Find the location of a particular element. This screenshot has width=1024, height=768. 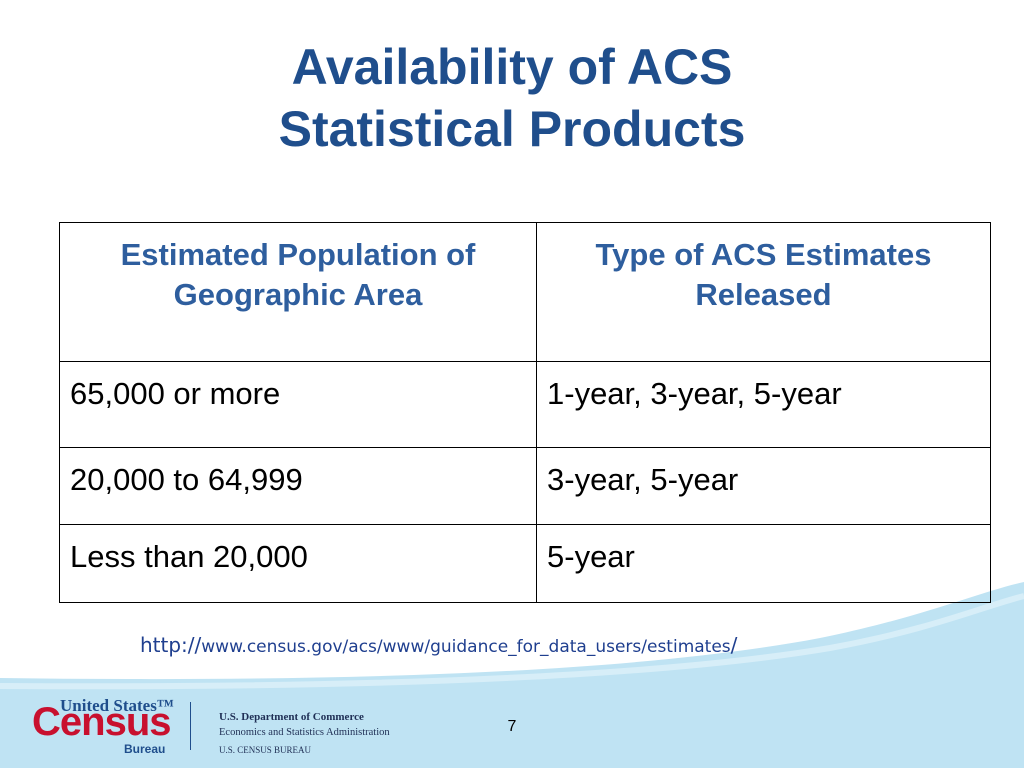

logo-census: Census is located at coordinates (101, 722).